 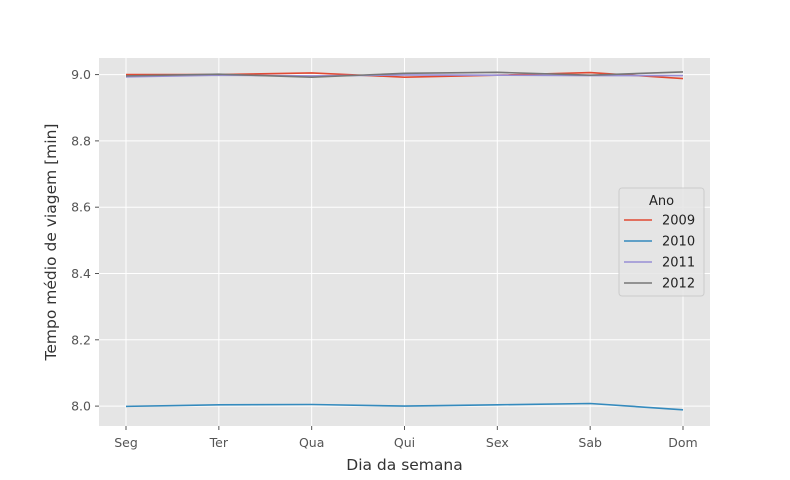 I want to click on y-tick-label: 8.0, so click(x=81, y=406).